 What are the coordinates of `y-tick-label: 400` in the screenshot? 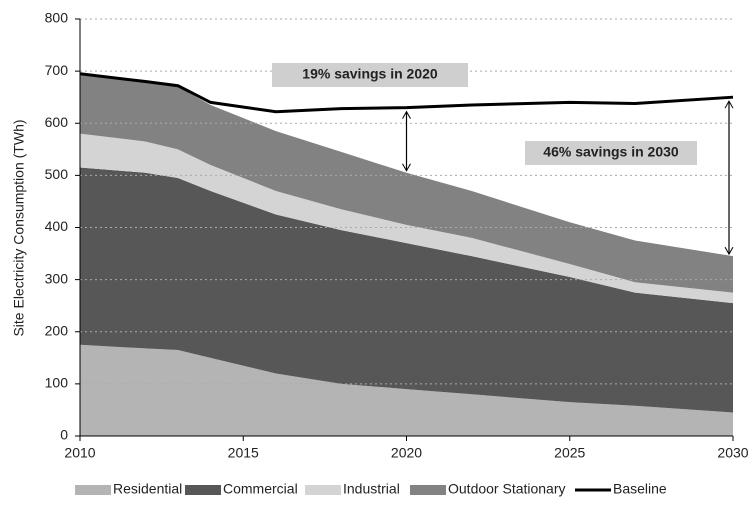 It's located at (57, 226).